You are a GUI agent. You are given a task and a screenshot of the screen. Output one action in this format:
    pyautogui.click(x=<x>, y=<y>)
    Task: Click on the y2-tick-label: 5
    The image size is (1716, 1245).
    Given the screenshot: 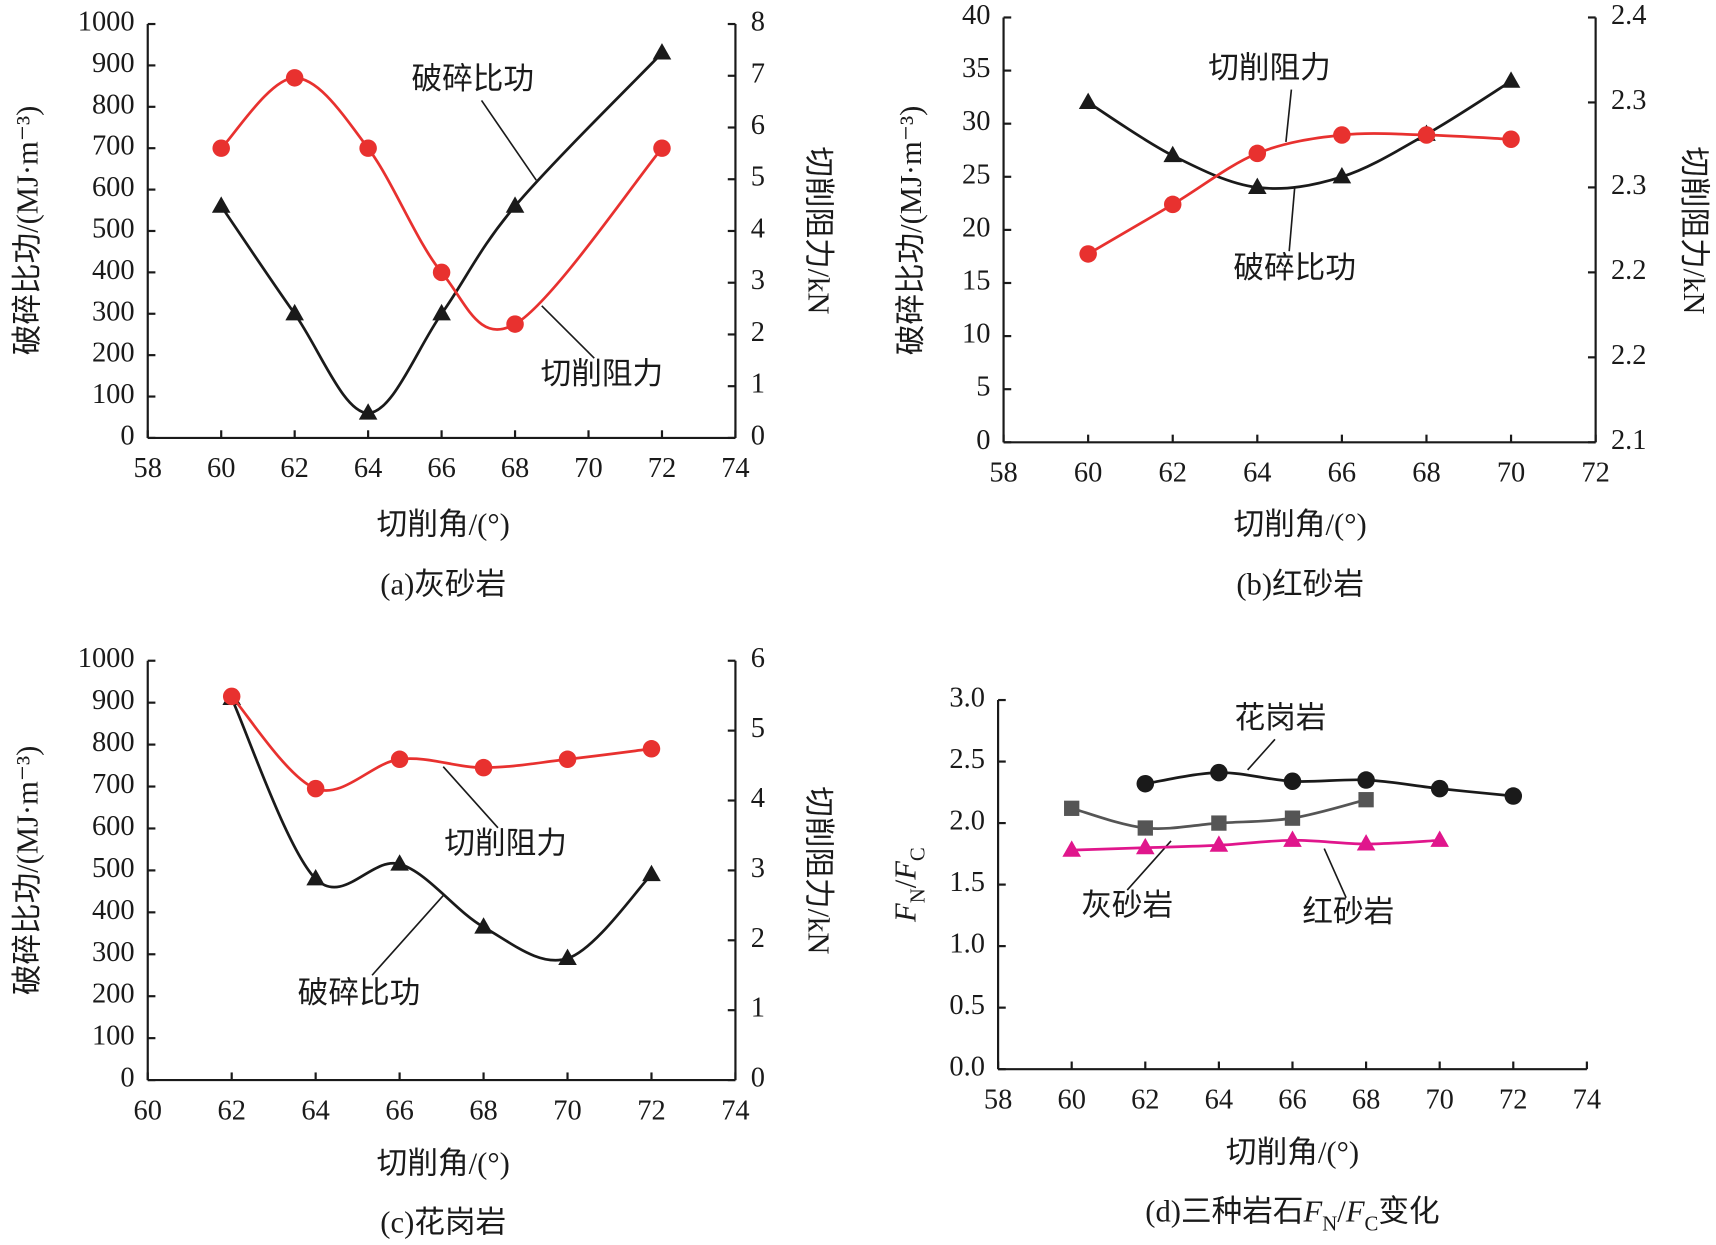 What is the action you would take?
    pyautogui.click(x=758, y=177)
    